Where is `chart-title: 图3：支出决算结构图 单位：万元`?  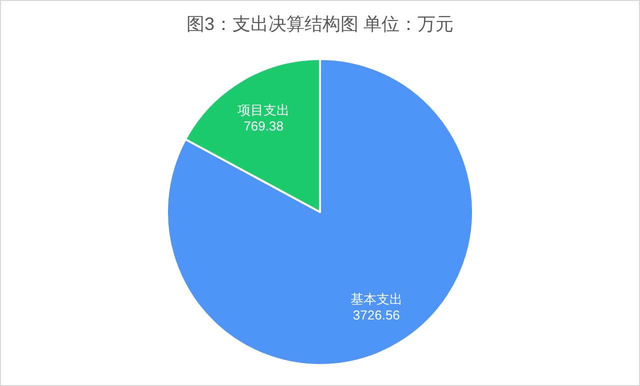
chart-title: 图3：支出决算结构图 单位：万元 is located at coordinates (320, 24).